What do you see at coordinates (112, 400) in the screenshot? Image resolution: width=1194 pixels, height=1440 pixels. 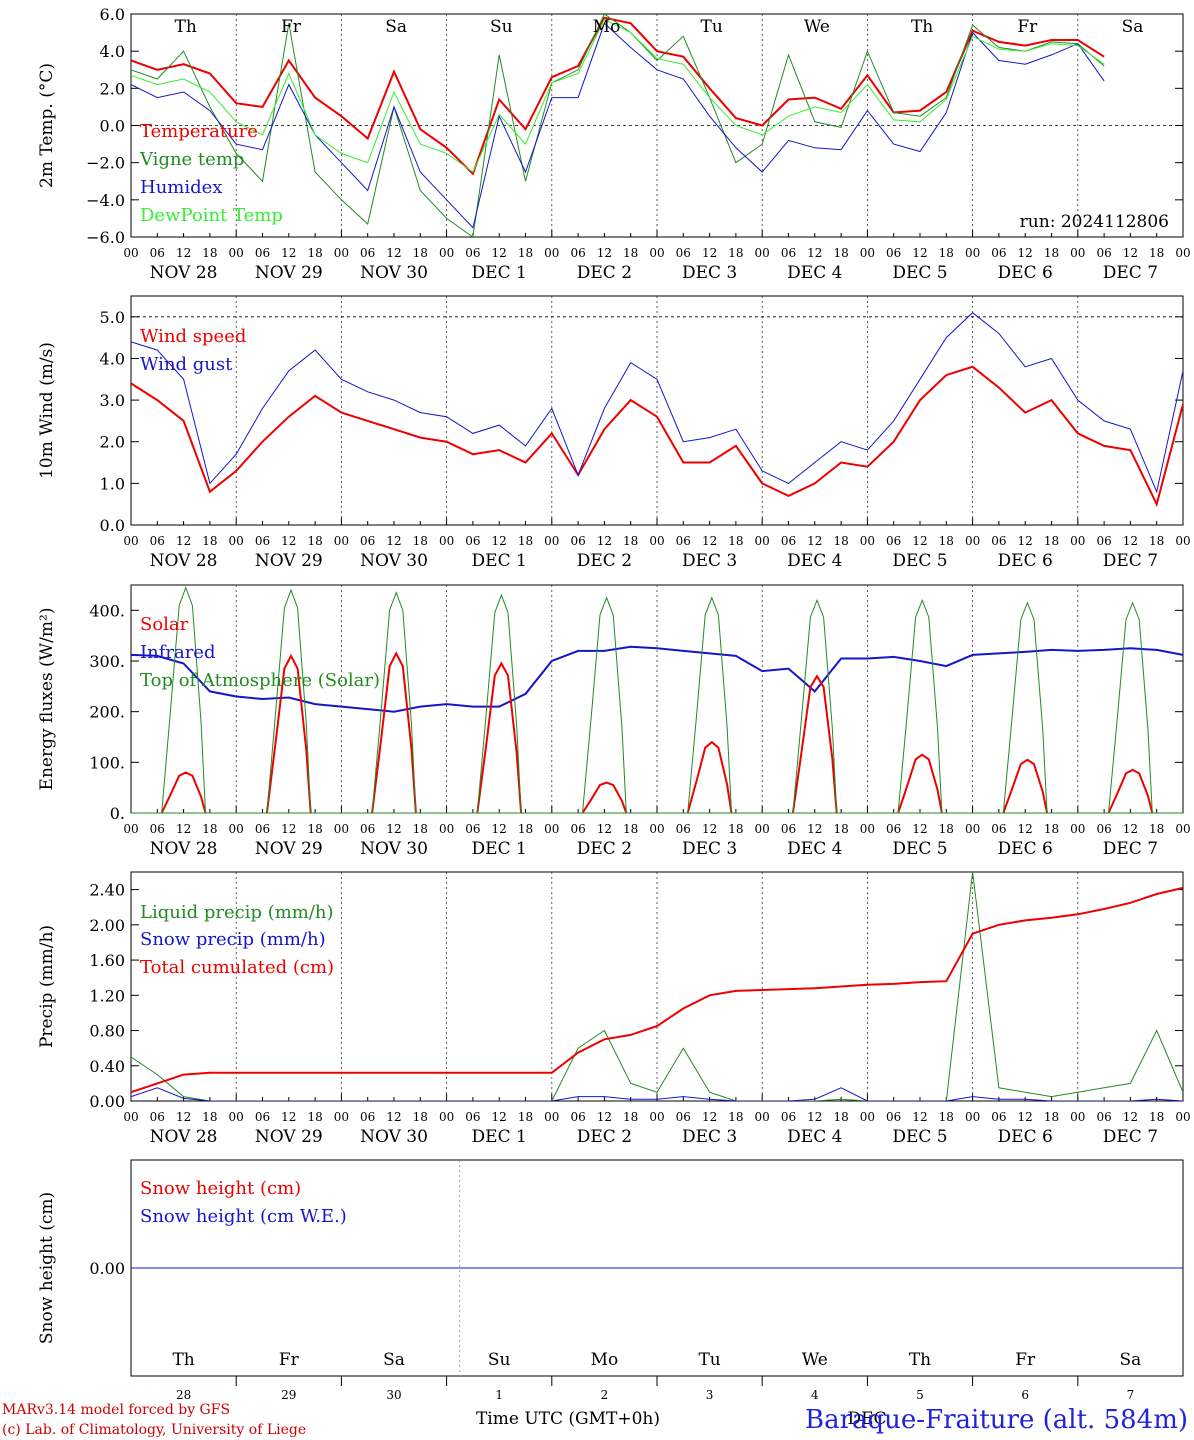 I see `y-tick-label: 3.0` at bounding box center [112, 400].